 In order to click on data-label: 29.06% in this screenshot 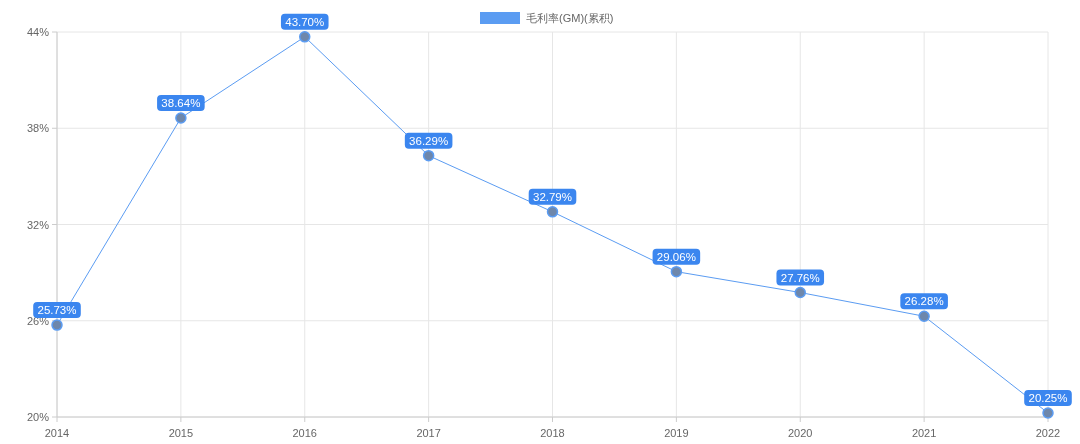, I will do `click(676, 256)`.